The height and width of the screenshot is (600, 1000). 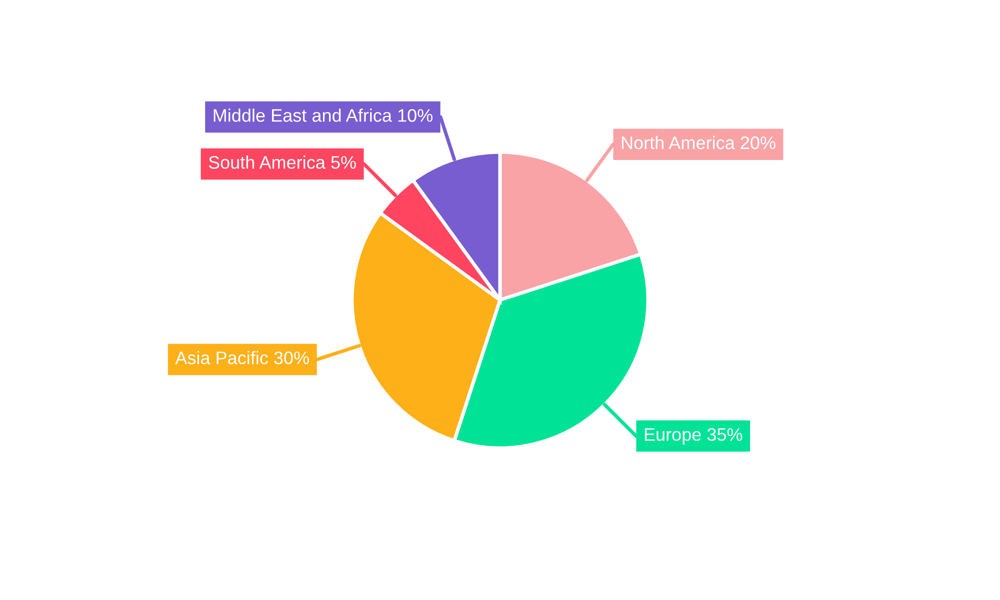 What do you see at coordinates (693, 436) in the screenshot?
I see `slice-label: Europe 35%` at bounding box center [693, 436].